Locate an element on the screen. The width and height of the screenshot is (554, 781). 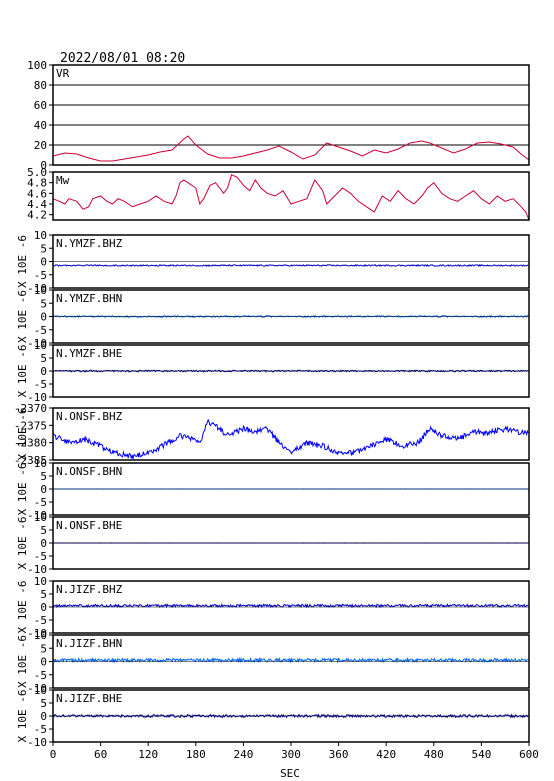
y-tick-label: 100 is located at coordinates (37, 65).